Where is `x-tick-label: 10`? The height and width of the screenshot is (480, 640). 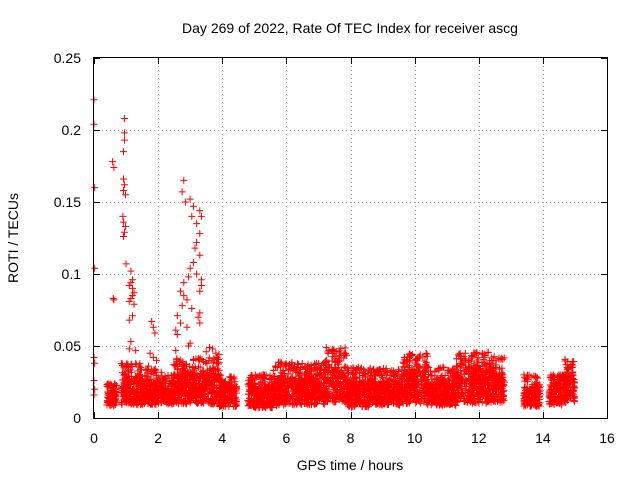
x-tick-label: 10 is located at coordinates (415, 438).